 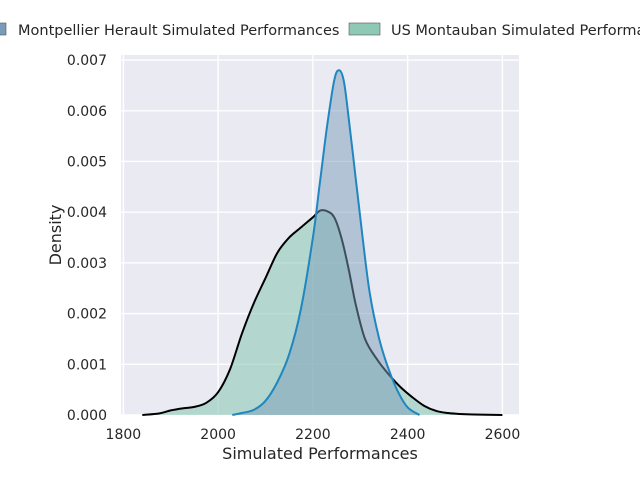 What do you see at coordinates (218, 435) in the screenshot?
I see `x-tick-label: 2000` at bounding box center [218, 435].